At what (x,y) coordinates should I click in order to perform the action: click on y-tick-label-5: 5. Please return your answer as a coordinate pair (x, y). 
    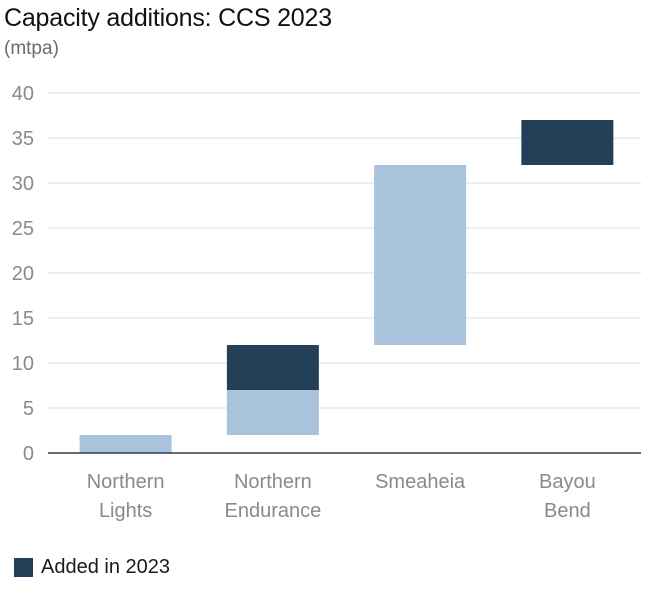
    Looking at the image, I should click on (28, 409).